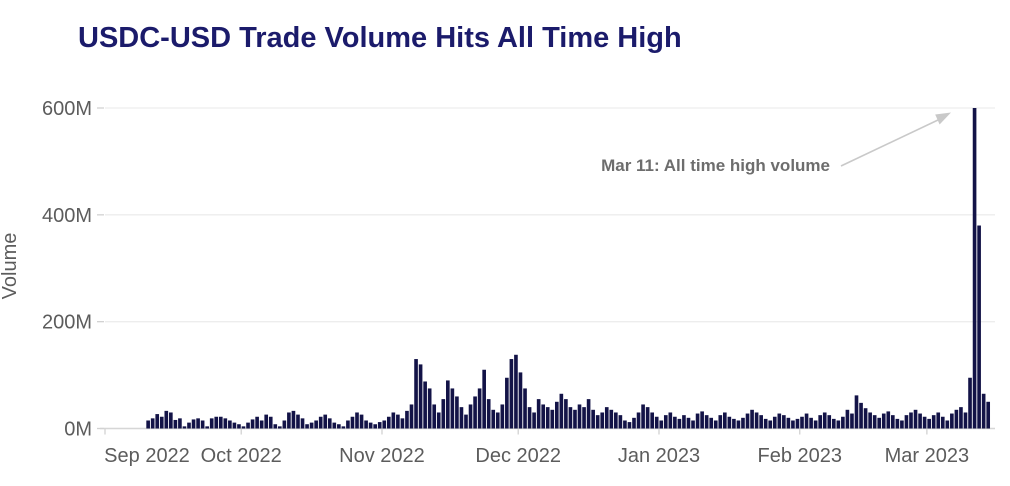 The width and height of the screenshot is (1010, 486). I want to click on y-tick-label: 400M, so click(67, 216).